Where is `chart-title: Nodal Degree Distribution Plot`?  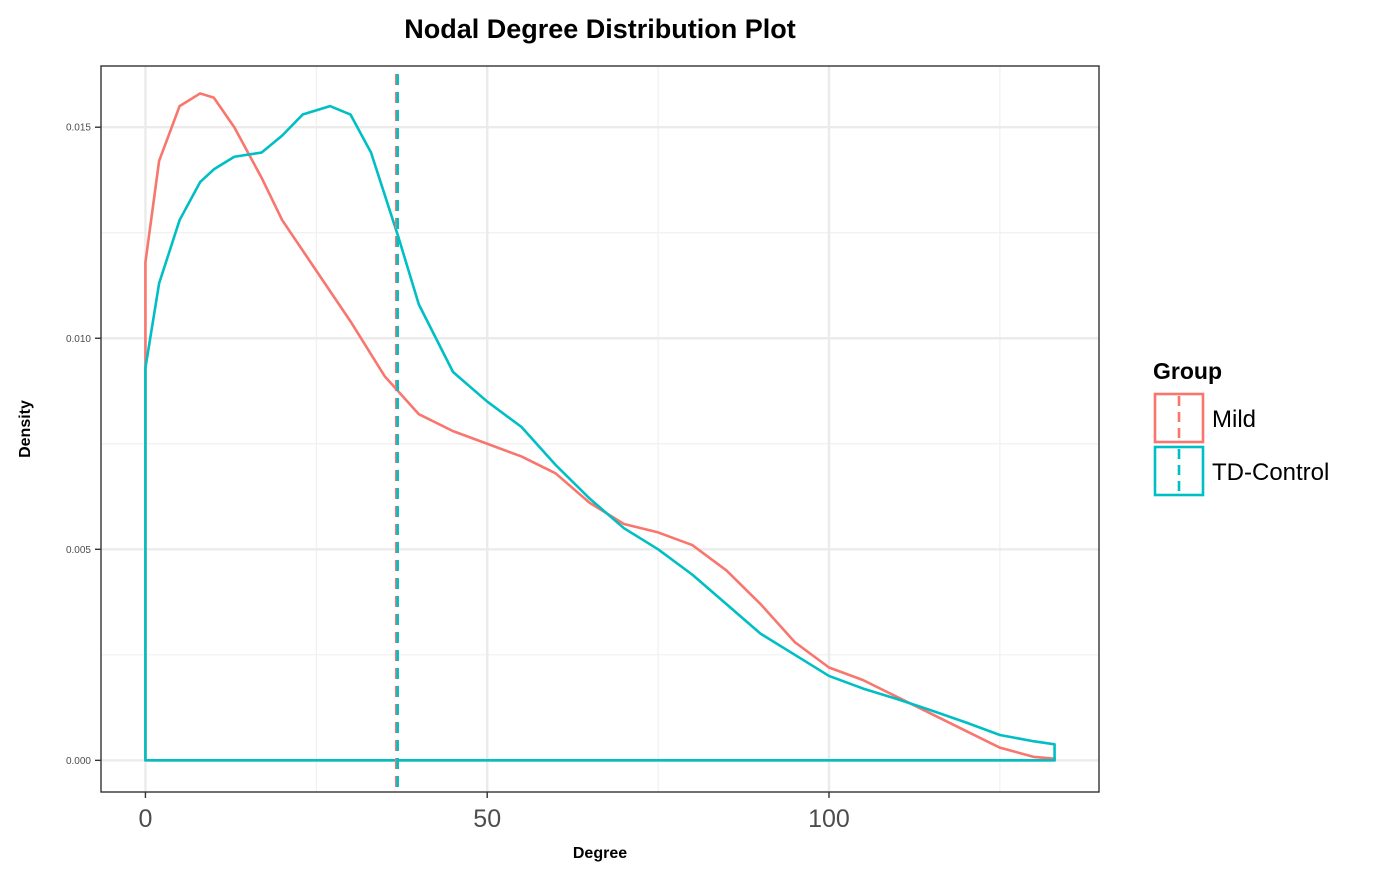
chart-title: Nodal Degree Distribution Plot is located at coordinates (600, 29).